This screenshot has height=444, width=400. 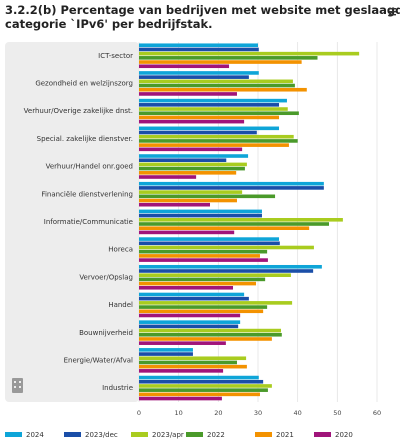 I want to click on menu-icon, so click(x=392, y=12).